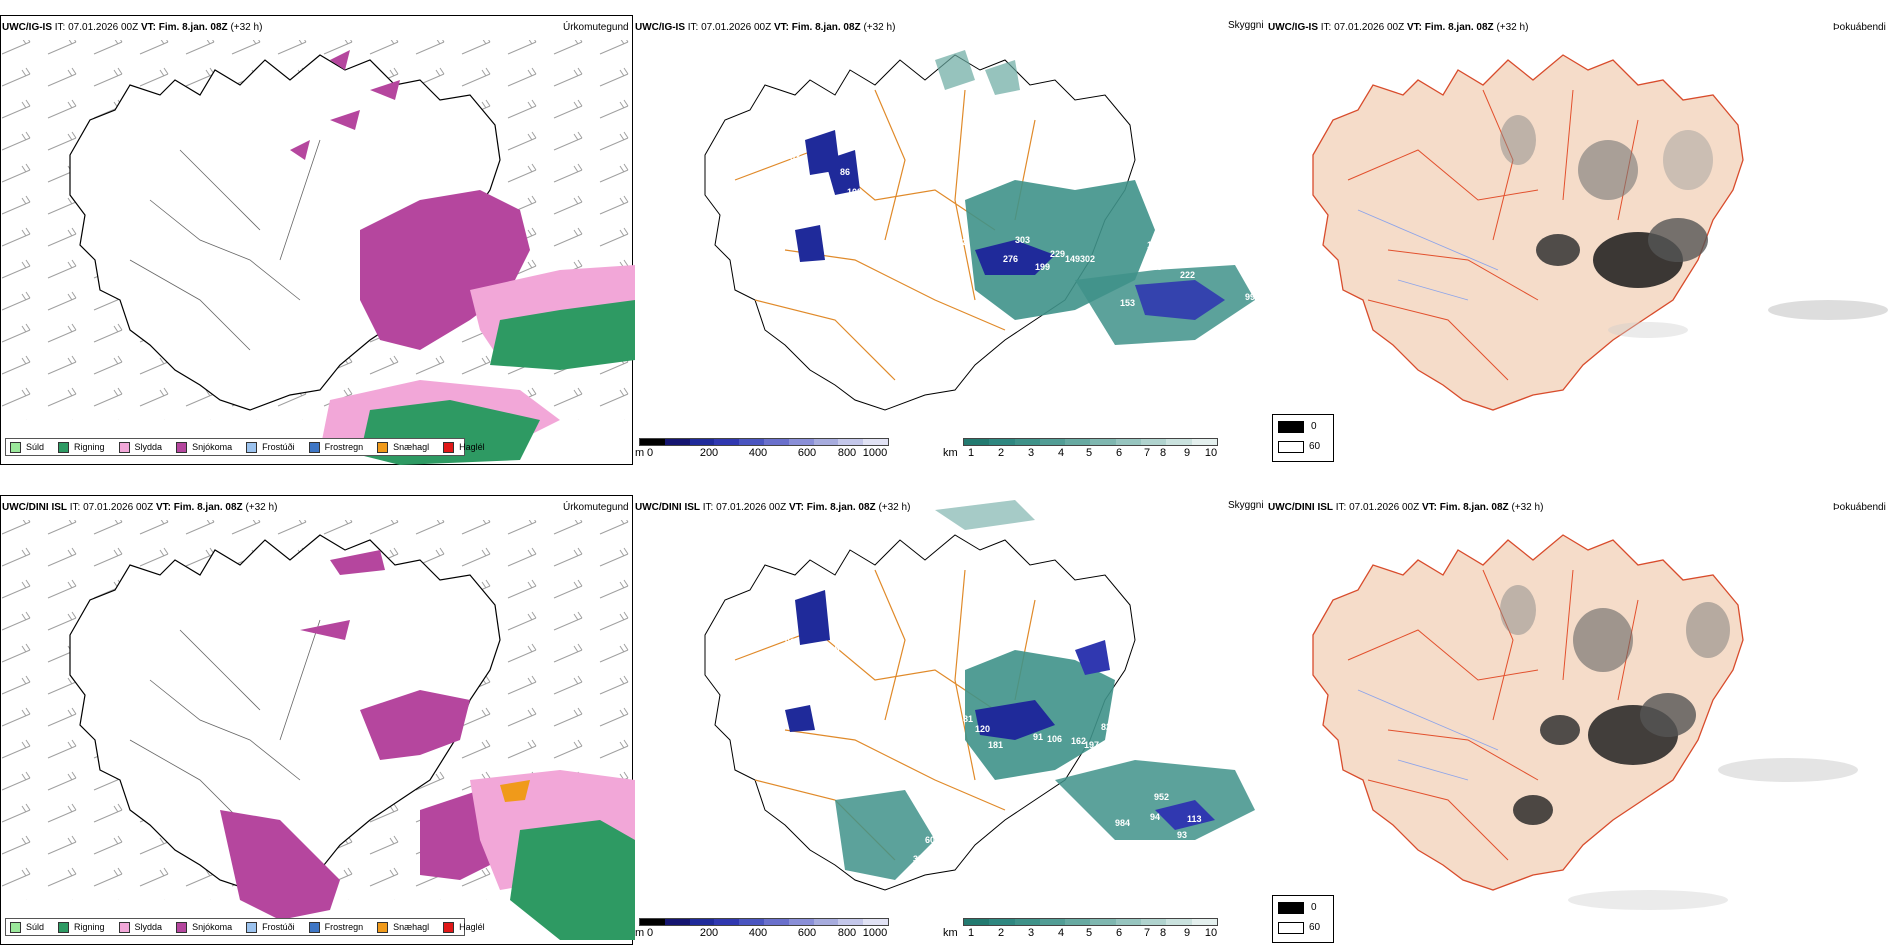 The height and width of the screenshot is (950, 1900). I want to click on visibility-value-label: 96, so click(790, 642).